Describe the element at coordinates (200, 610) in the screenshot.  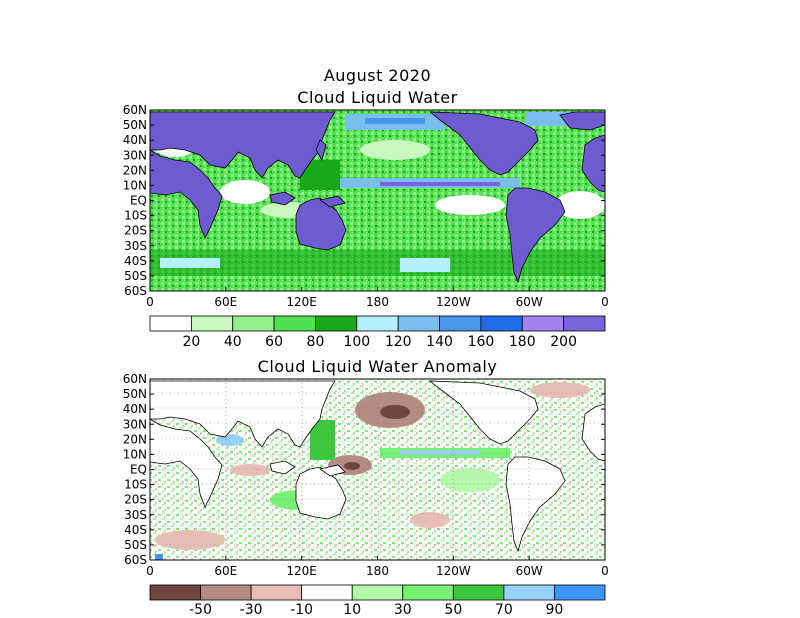
I see `colorbar-label: -50` at that location.